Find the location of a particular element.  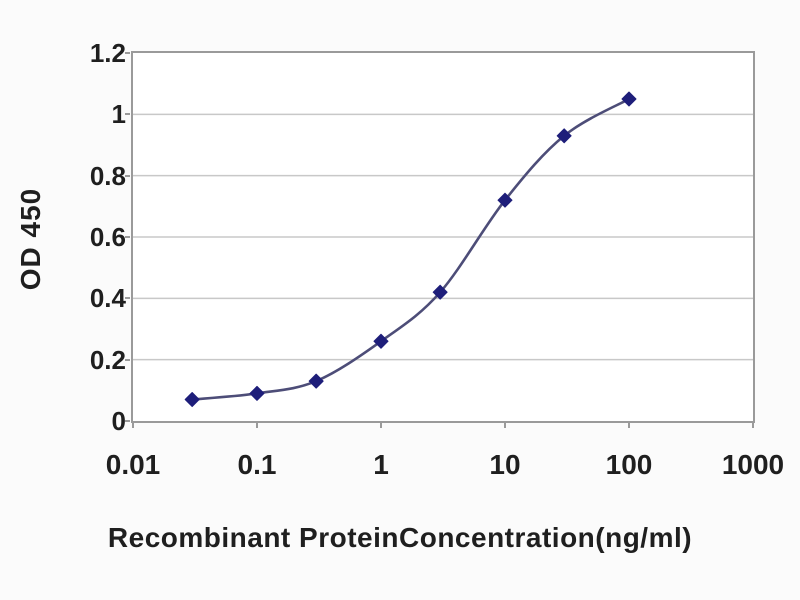

x-tick-label: 10 is located at coordinates (505, 464).